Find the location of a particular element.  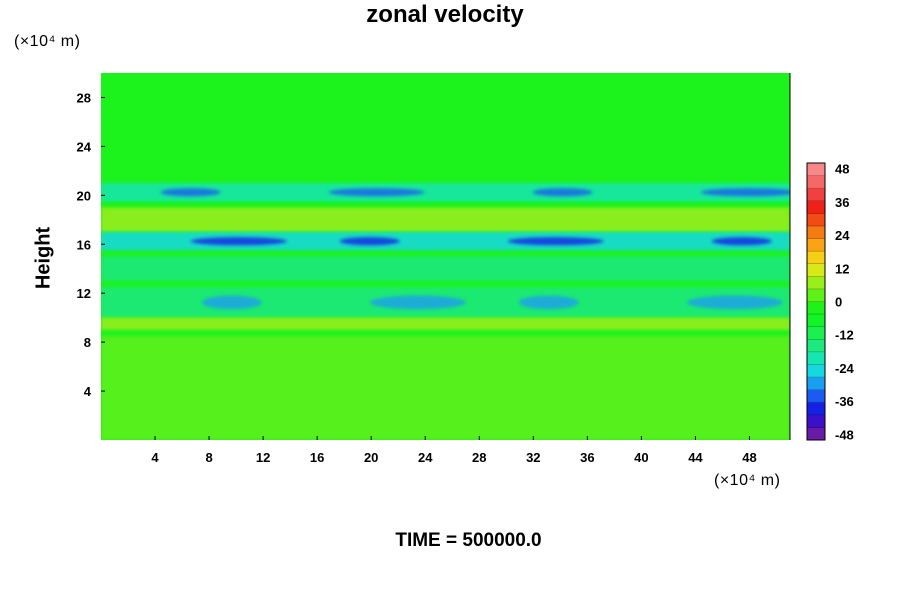

colorbar-frame is located at coordinates (816, 301).